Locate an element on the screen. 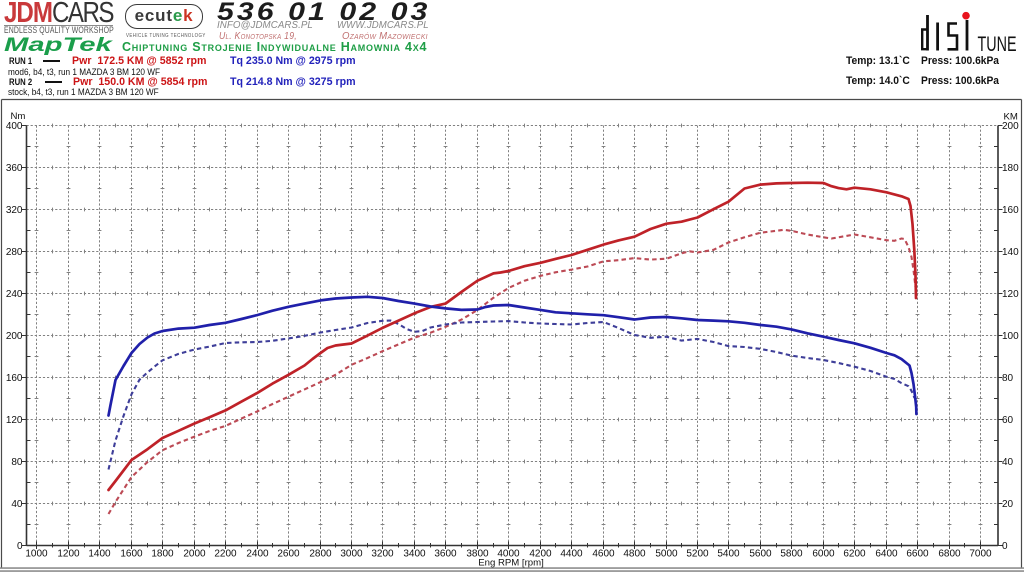 The width and height of the screenshot is (1024, 576). svg-text: 3200 is located at coordinates (382, 554).